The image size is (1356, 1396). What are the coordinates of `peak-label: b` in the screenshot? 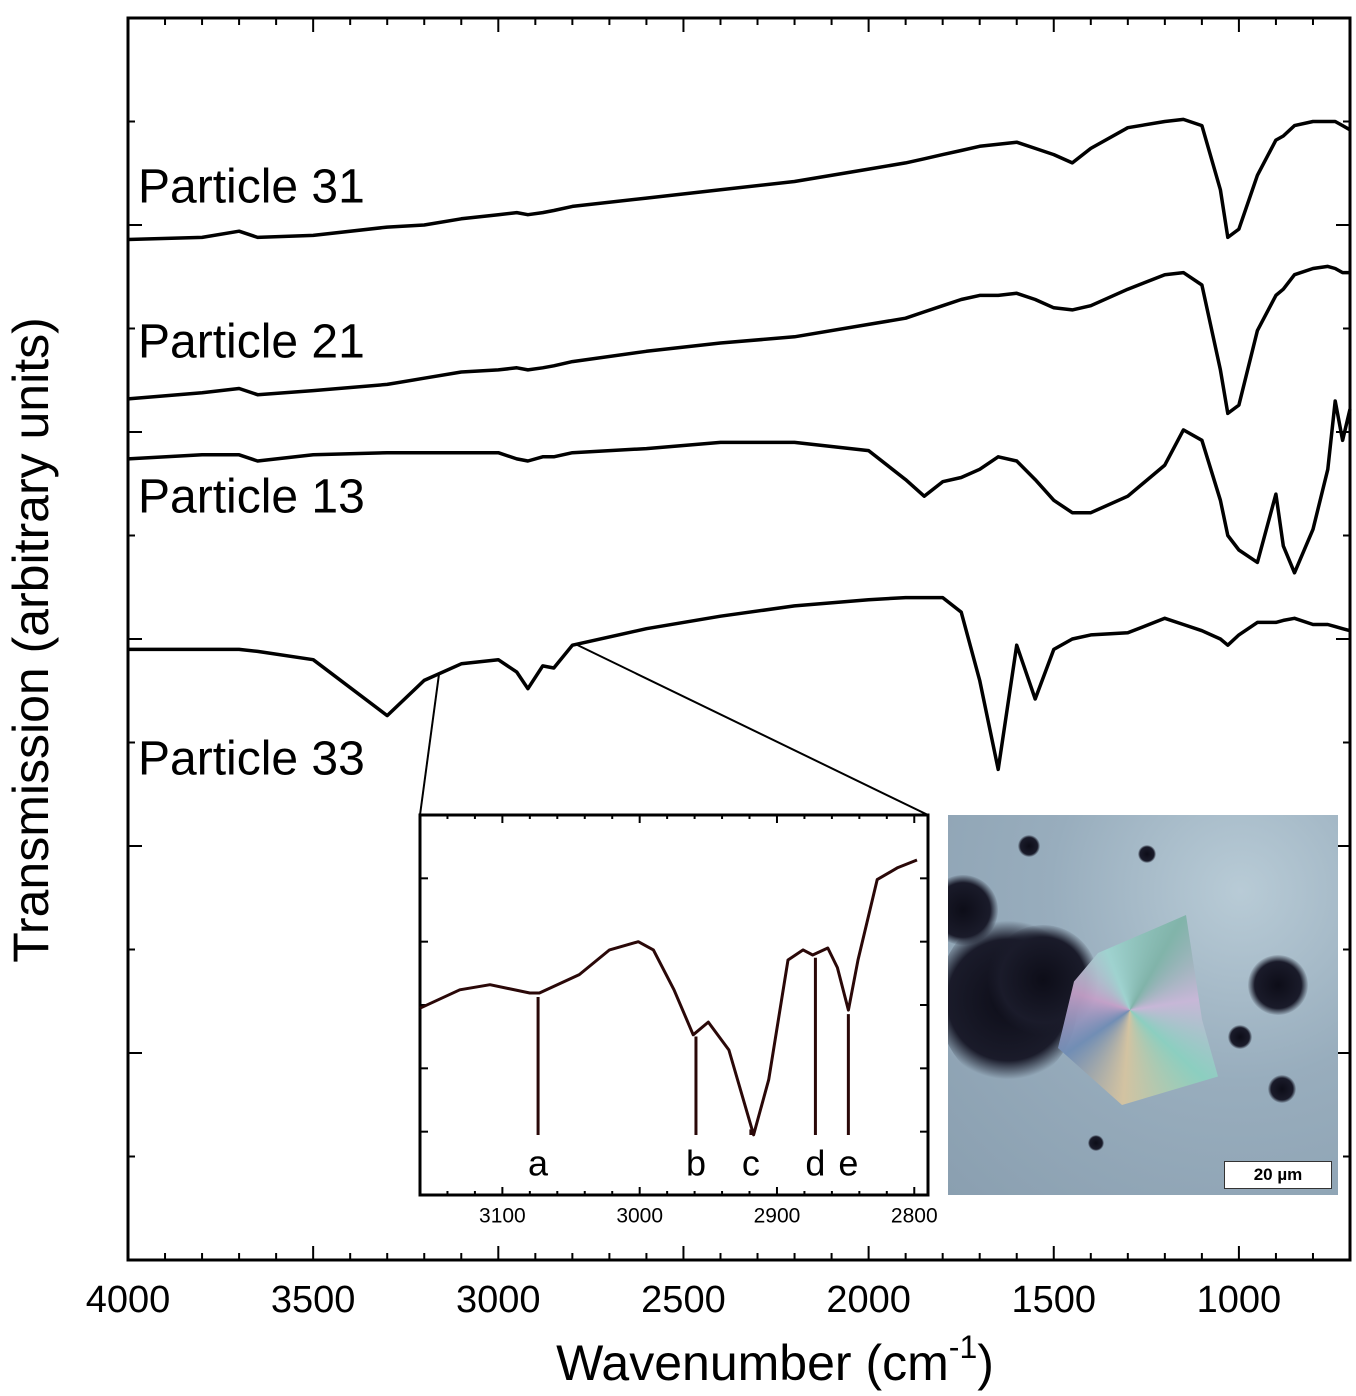 It's located at (696, 1163).